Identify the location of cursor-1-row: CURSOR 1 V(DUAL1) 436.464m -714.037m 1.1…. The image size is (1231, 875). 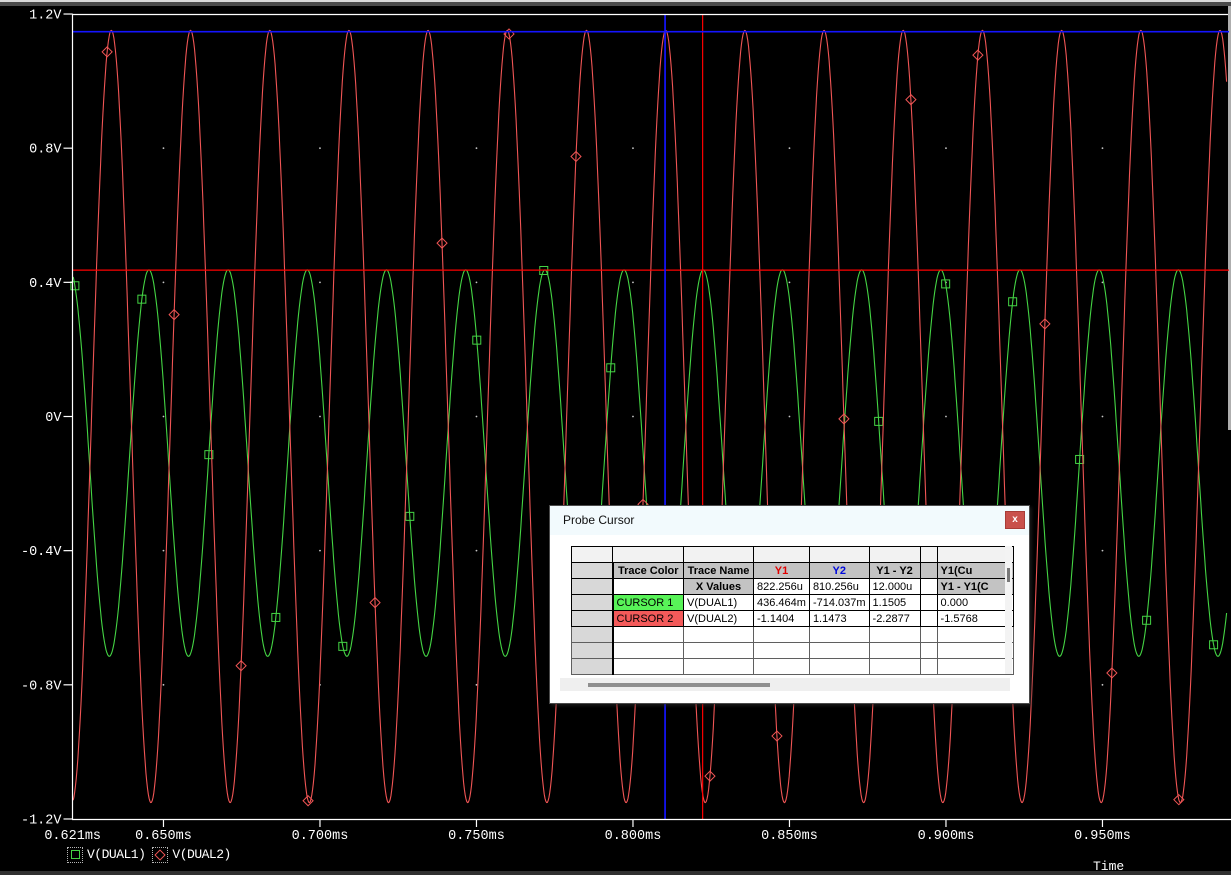
(792, 602).